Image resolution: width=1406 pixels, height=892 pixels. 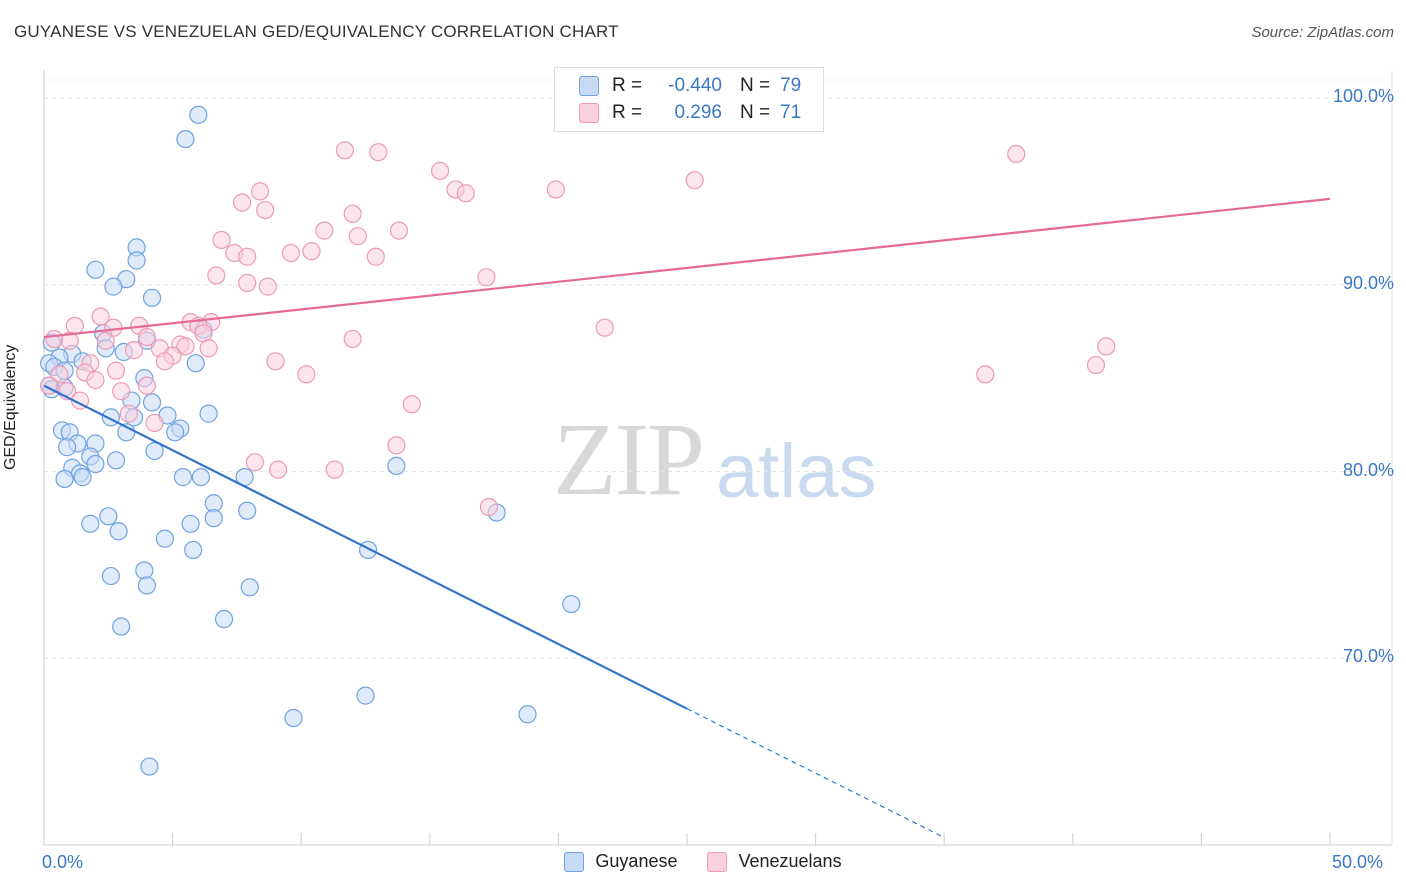 What do you see at coordinates (690, 86) in the screenshot?
I see `legend-row-guyanese: R = -0.440 N = 79` at bounding box center [690, 86].